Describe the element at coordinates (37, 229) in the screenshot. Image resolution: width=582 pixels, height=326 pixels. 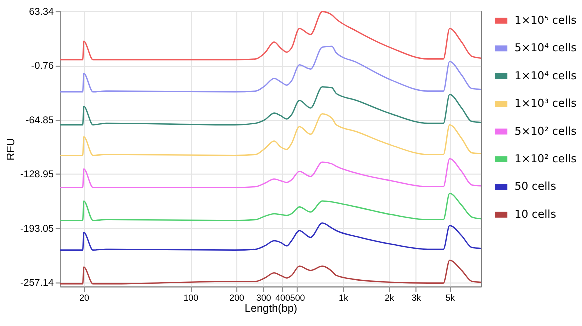
I see `y-tick-label: -193.05` at that location.